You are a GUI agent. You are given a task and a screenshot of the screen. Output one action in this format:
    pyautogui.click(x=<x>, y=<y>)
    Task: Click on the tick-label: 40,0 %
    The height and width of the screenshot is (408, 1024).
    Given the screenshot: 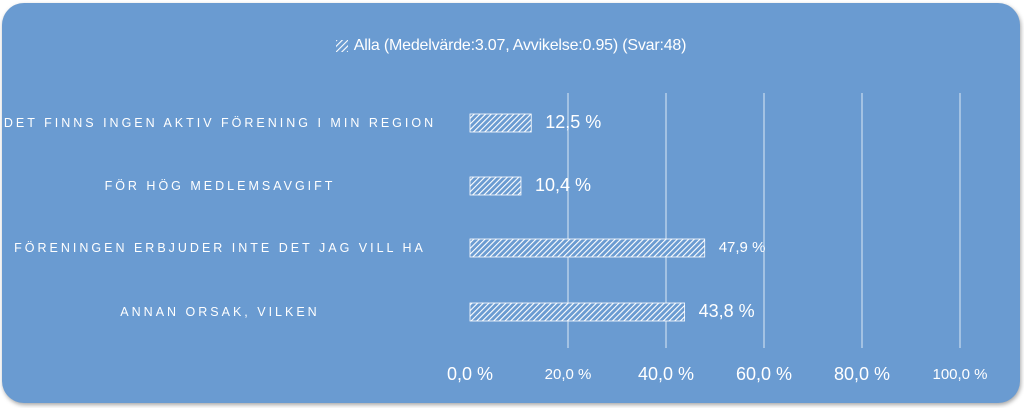 What is the action you would take?
    pyautogui.click(x=666, y=373)
    